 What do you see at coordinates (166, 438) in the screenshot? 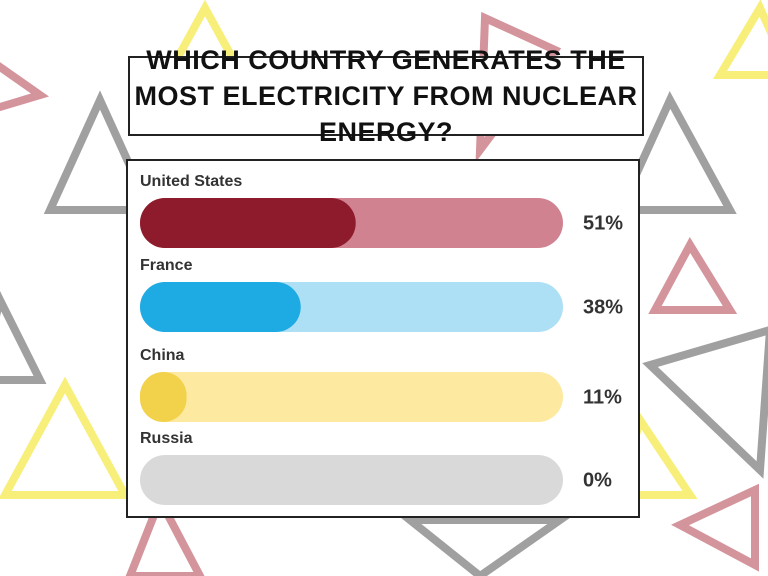
I see `category-label: Russia` at bounding box center [166, 438].